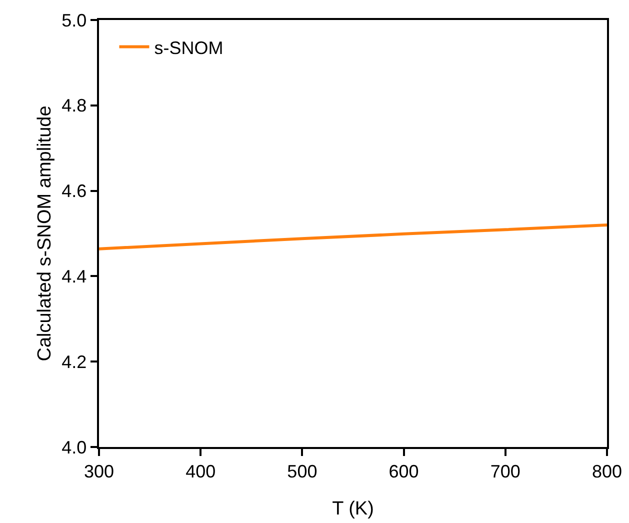 Image resolution: width=629 pixels, height=523 pixels. I want to click on y-tick-label: 4.0, so click(74, 447).